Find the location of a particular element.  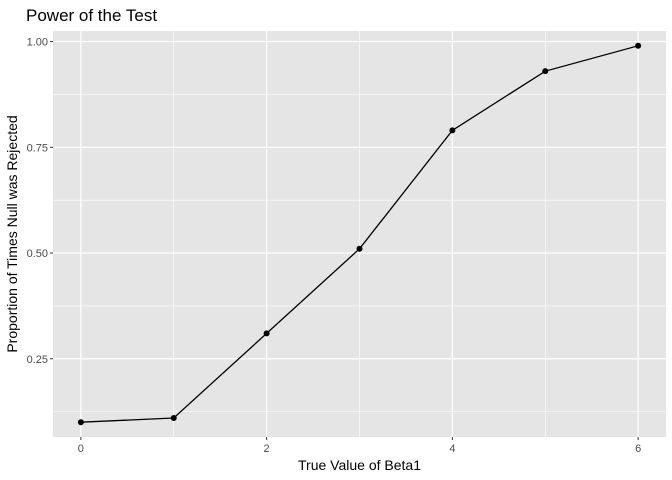

chart-title: Power of the Test is located at coordinates (91, 15).